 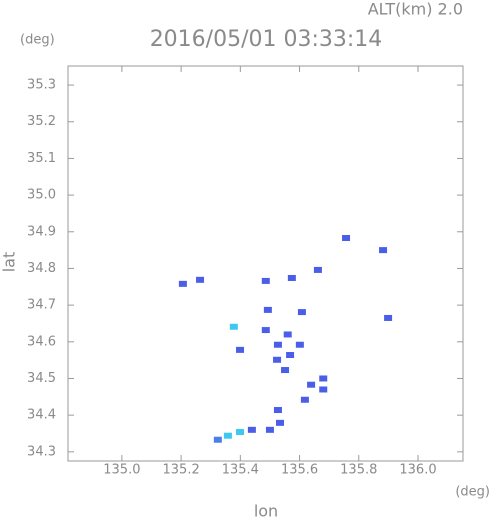 What do you see at coordinates (358, 470) in the screenshot?
I see `x-tick-label: 135.8` at bounding box center [358, 470].